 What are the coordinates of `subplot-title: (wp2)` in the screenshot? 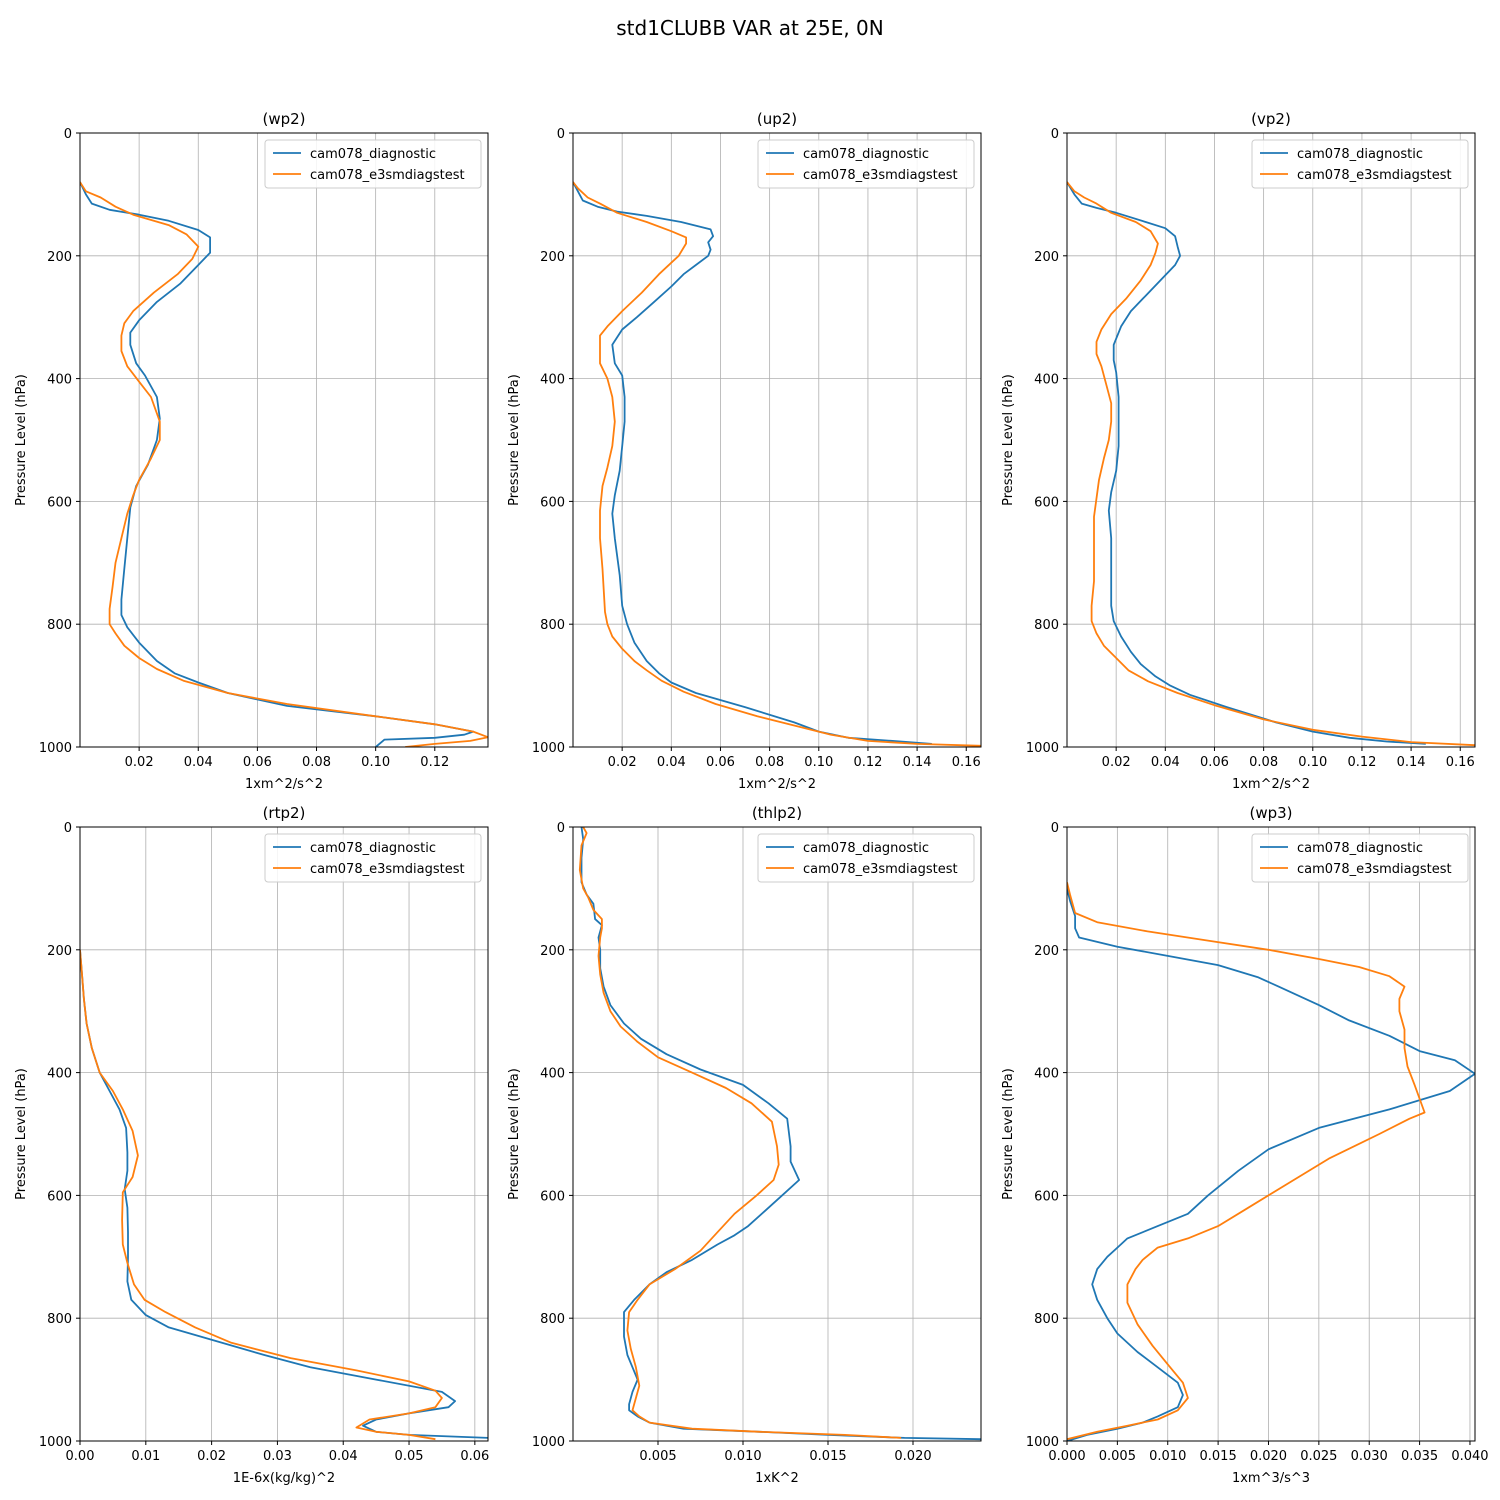 It's located at (283, 119).